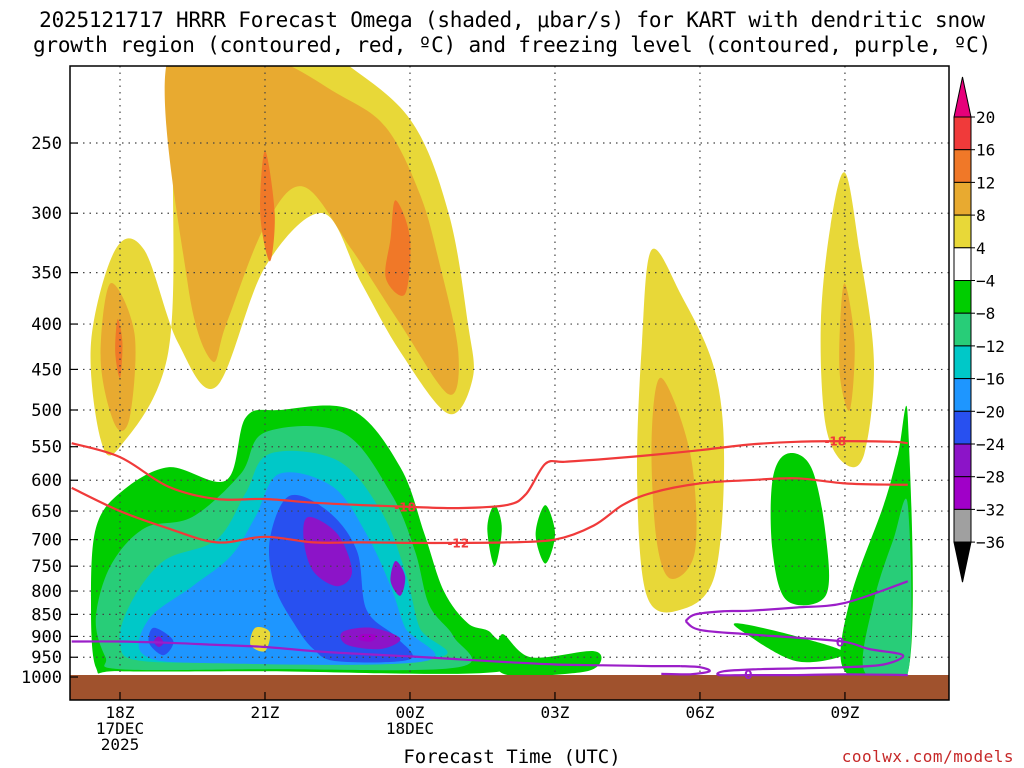 The width and height of the screenshot is (1024, 768). What do you see at coordinates (990, 379) in the screenshot?
I see `colorbar-label-8: −16` at bounding box center [990, 379].